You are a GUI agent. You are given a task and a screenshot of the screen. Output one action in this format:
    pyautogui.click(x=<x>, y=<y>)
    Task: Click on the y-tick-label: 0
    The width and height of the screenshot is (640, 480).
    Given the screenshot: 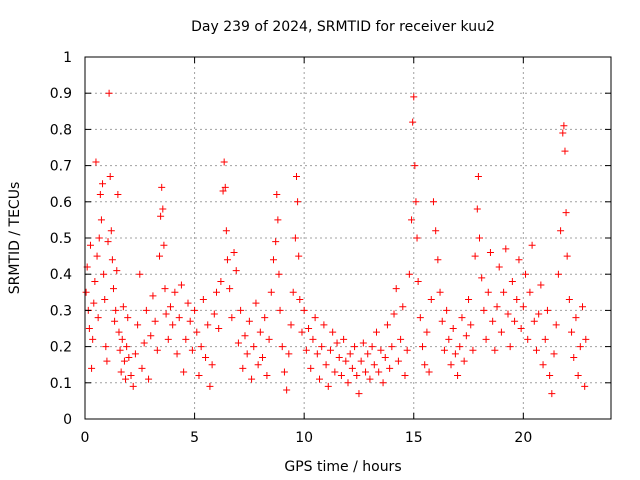 What is the action you would take?
    pyautogui.click(x=67, y=420)
    